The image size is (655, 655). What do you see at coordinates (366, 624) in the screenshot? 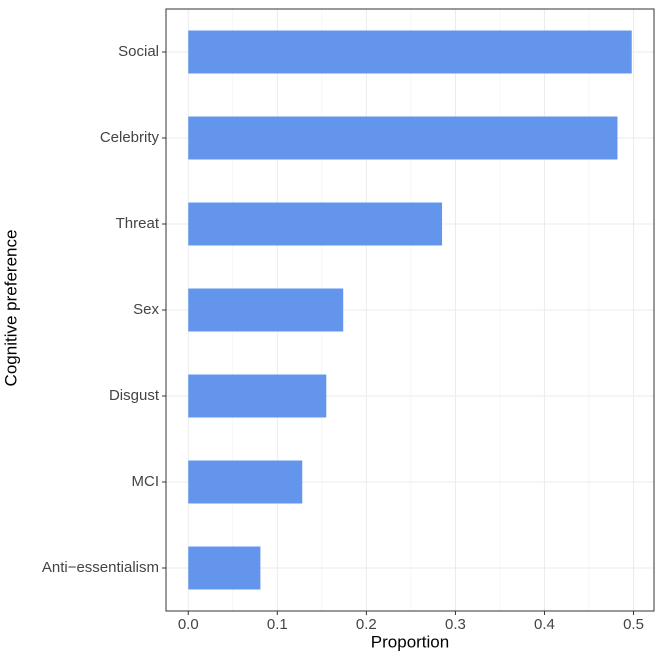
I see `x-tick-label: 0.2` at bounding box center [366, 624].